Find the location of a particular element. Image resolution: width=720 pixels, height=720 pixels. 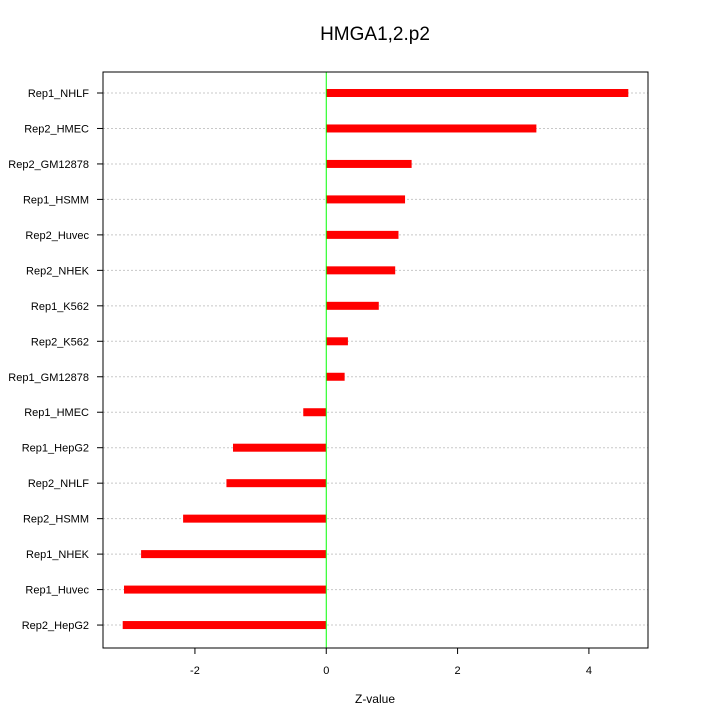

x-axis: -2 0 2 4 is located at coordinates (391, 662).